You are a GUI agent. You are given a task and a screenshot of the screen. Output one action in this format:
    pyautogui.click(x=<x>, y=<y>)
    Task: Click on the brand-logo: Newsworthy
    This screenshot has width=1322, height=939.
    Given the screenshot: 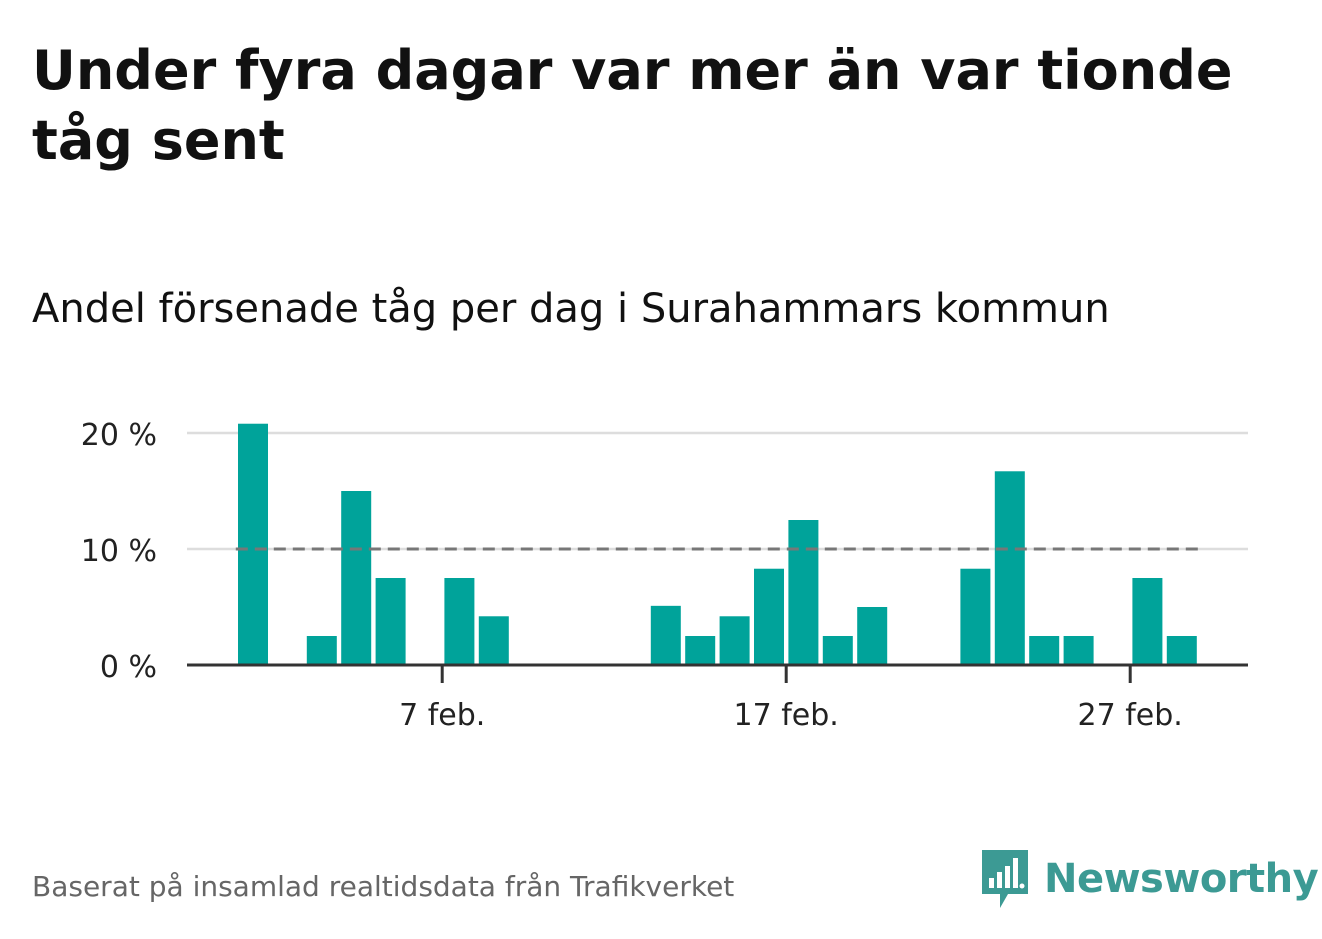 What is the action you would take?
    pyautogui.click(x=1149, y=879)
    